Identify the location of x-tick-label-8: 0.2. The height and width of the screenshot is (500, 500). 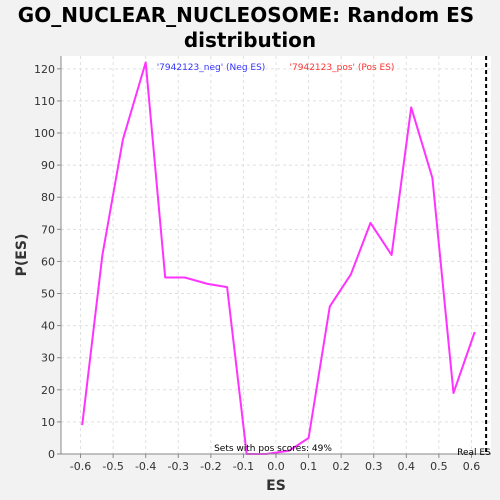
(341, 466).